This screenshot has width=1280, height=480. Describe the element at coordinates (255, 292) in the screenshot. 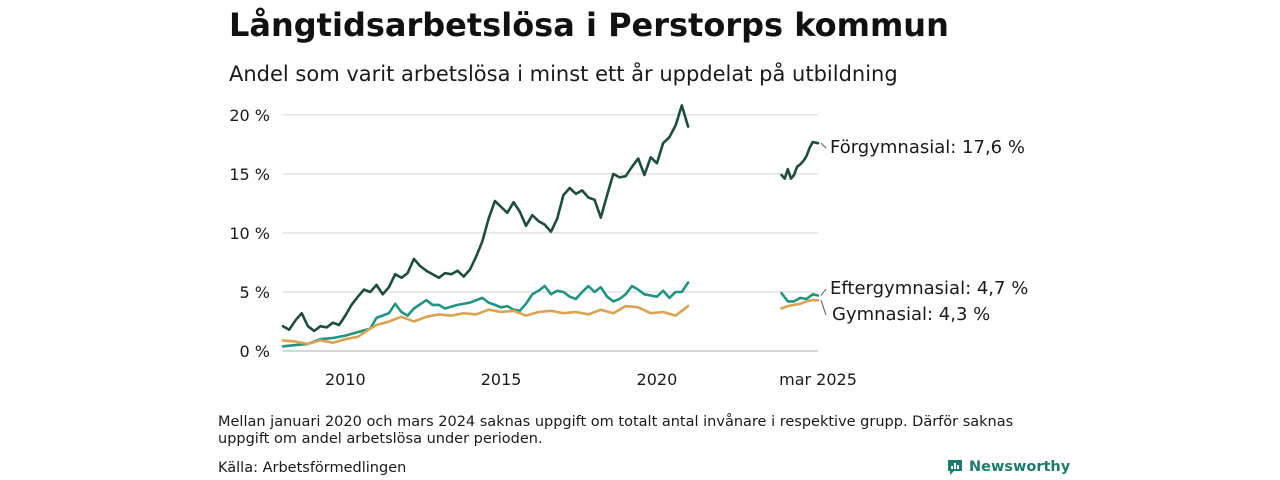

I see `y-tick-label: 5 %` at that location.